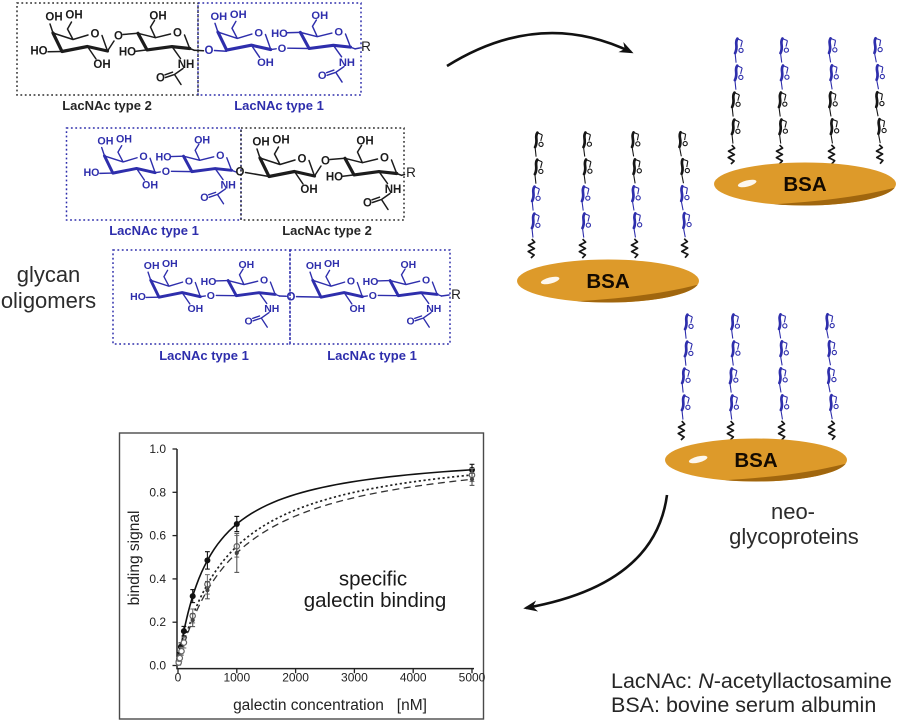 The height and width of the screenshot is (720, 903). I want to click on svg-text: 0.2, so click(157, 622).